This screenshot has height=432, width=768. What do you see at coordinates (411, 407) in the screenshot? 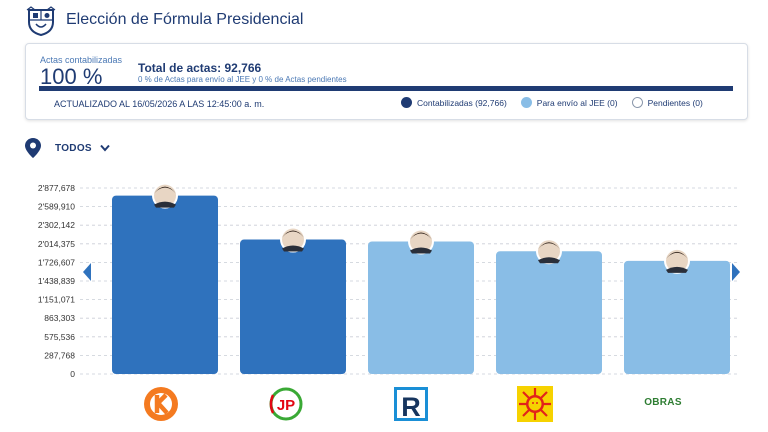
I see `svg-text: R` at bounding box center [411, 407].